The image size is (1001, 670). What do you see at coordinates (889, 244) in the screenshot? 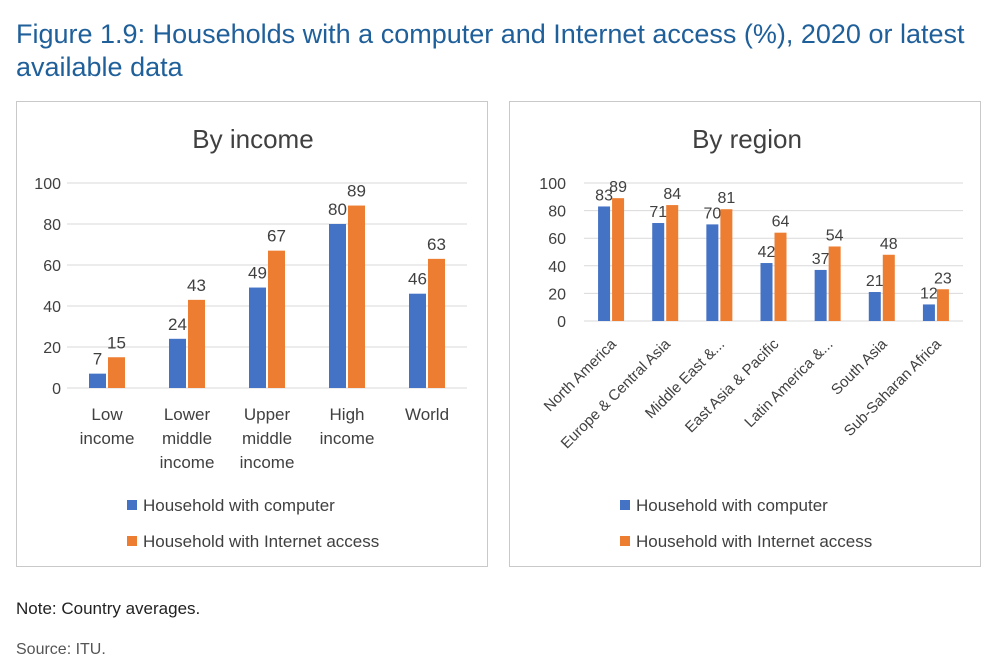
I see `data-label: 48` at bounding box center [889, 244].